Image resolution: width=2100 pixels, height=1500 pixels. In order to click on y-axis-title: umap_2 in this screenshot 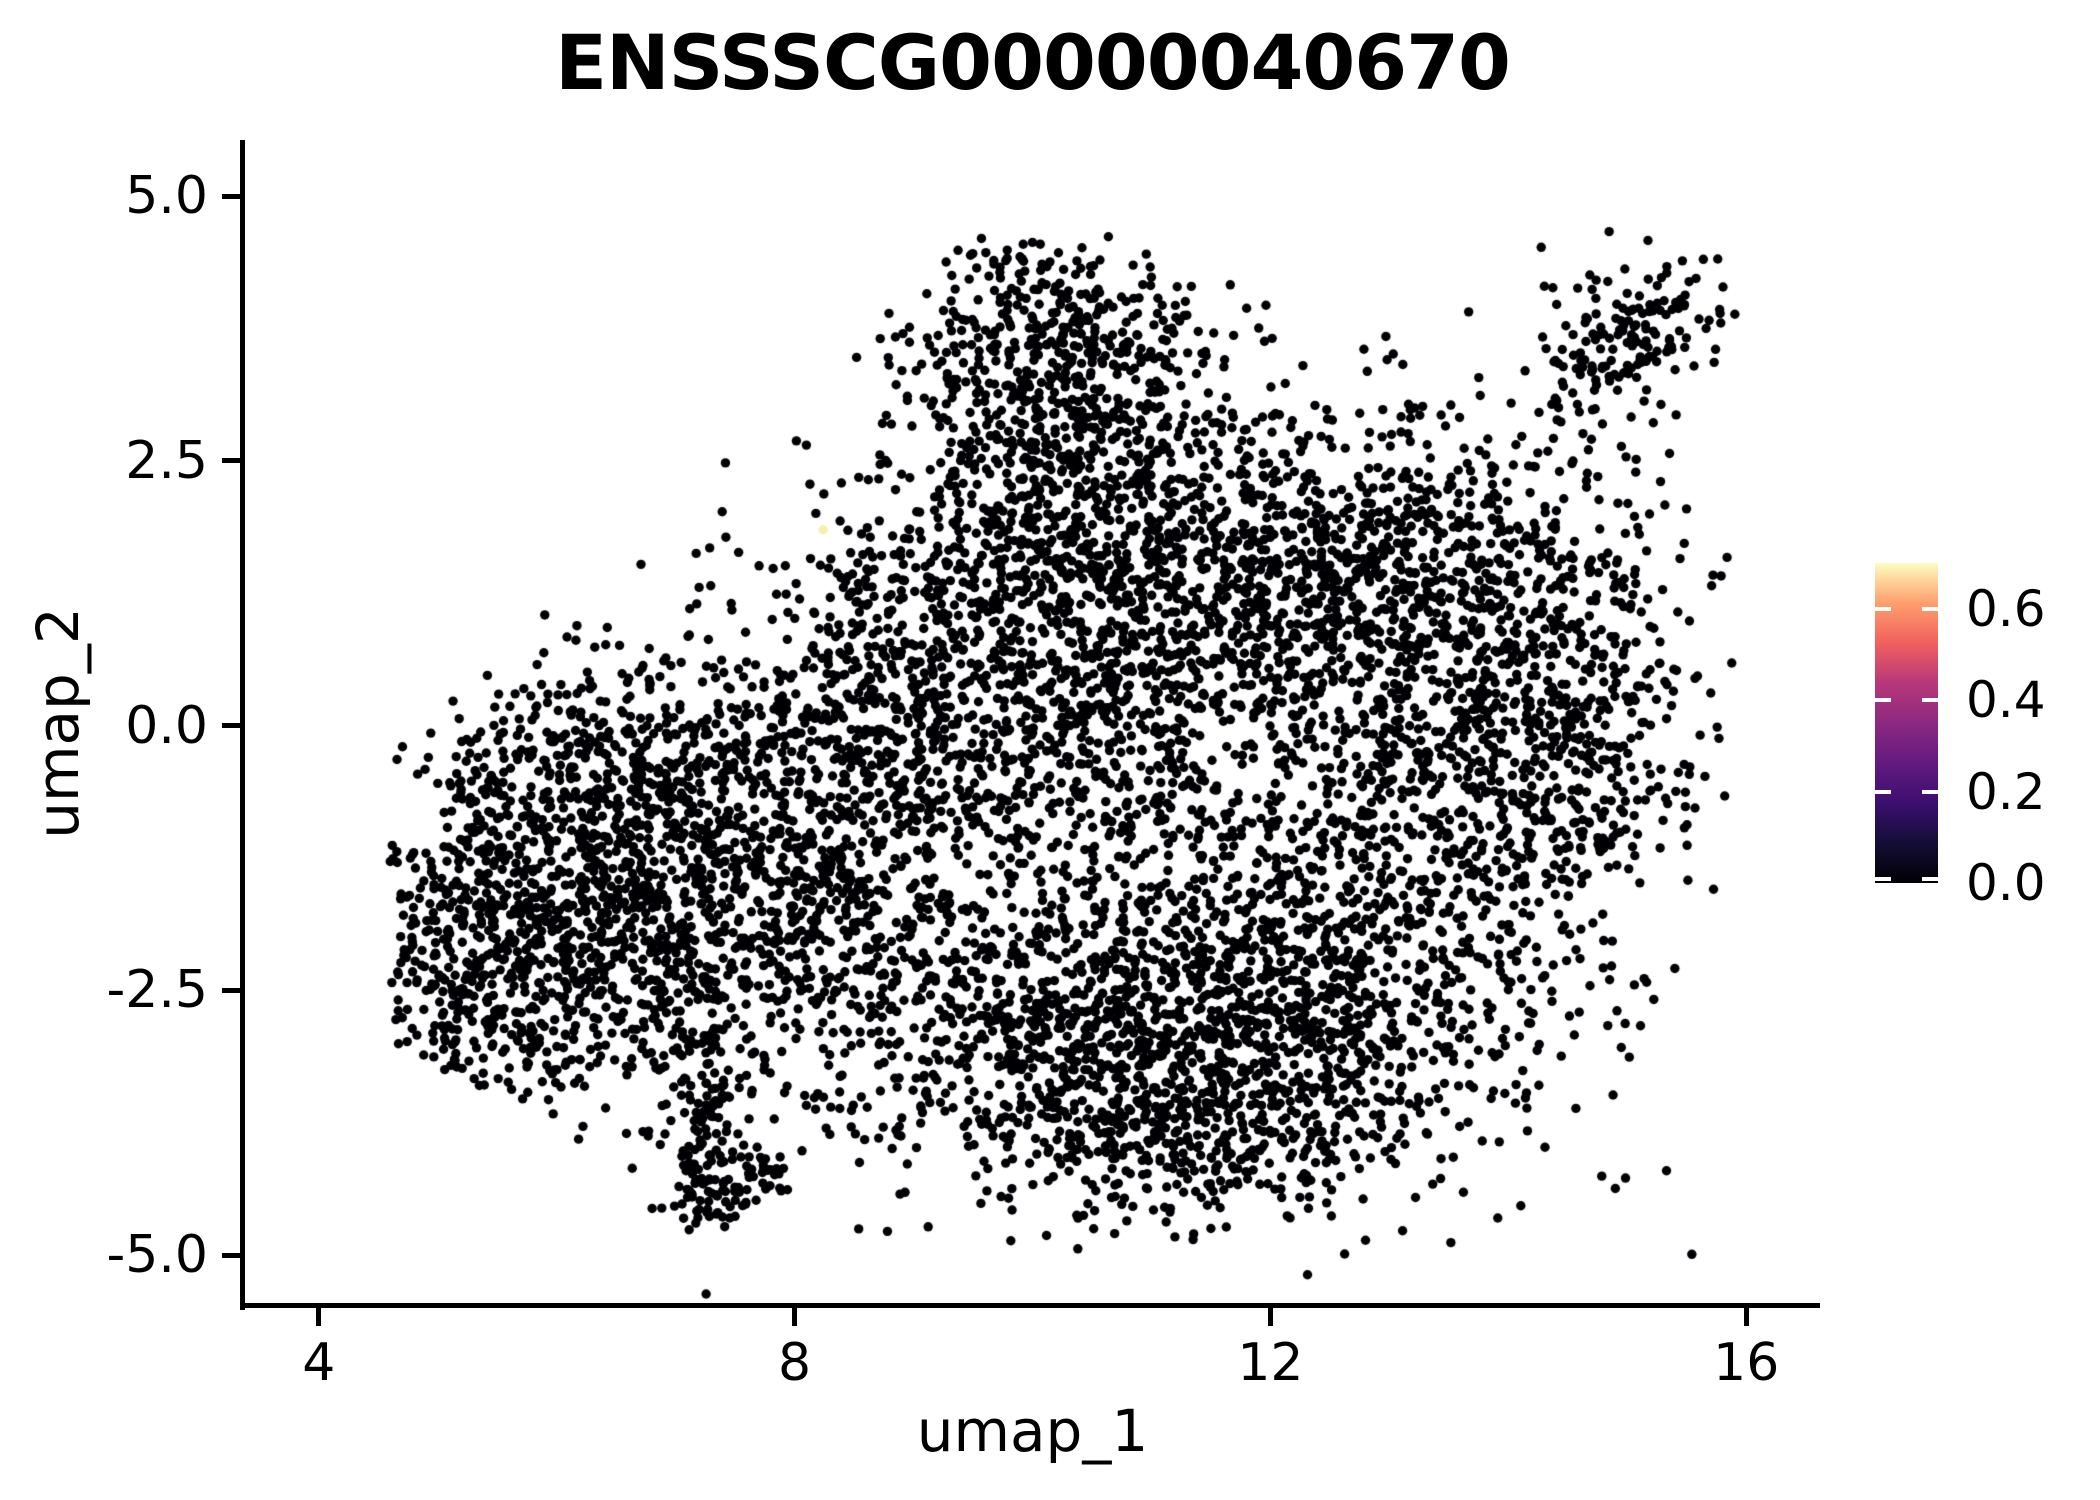, I will do `click(58, 722)`.